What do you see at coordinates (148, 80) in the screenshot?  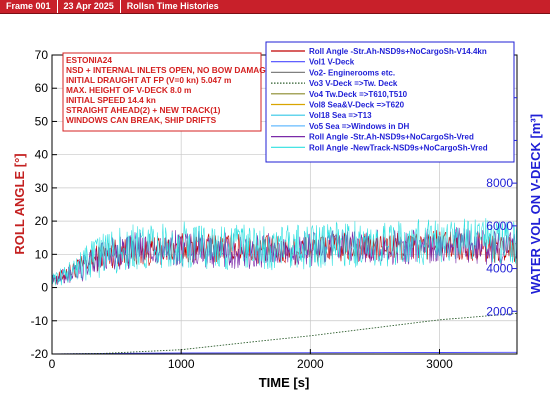 I see `annotation-line: INITIAL DRAUGHT AT FP (V=0 kn) 5.047 m` at bounding box center [148, 80].